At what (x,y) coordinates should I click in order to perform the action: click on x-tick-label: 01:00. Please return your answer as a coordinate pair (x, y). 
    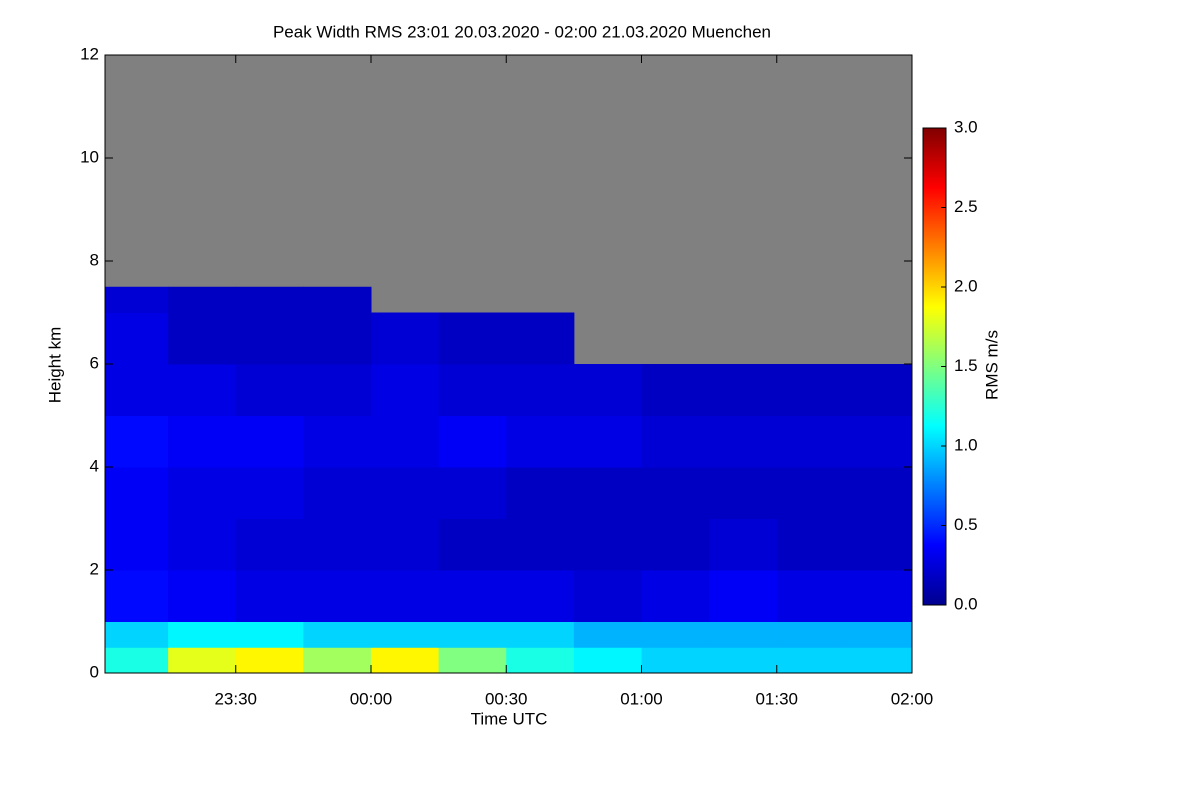
    Looking at the image, I should click on (641, 698).